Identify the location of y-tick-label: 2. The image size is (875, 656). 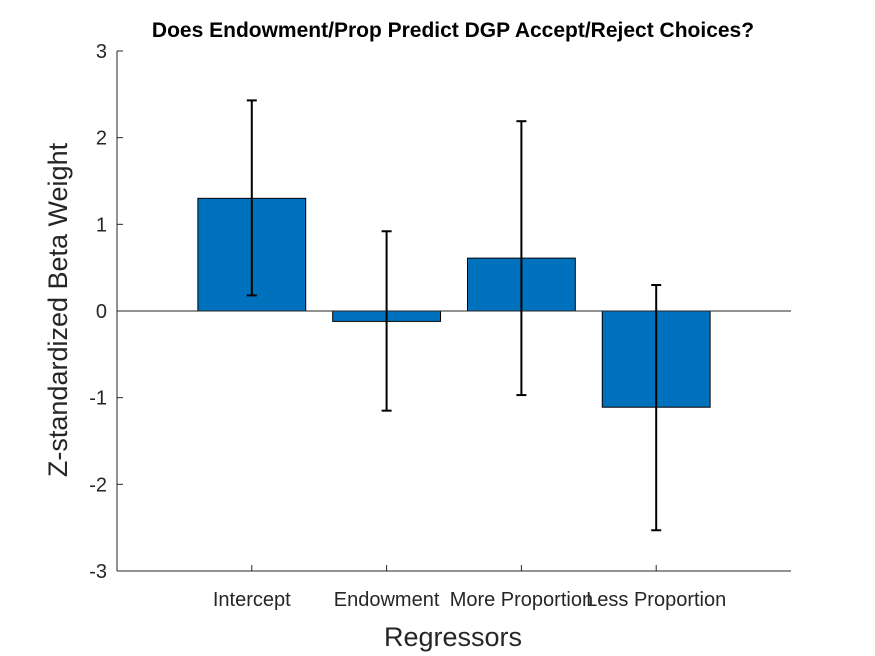
(101, 139).